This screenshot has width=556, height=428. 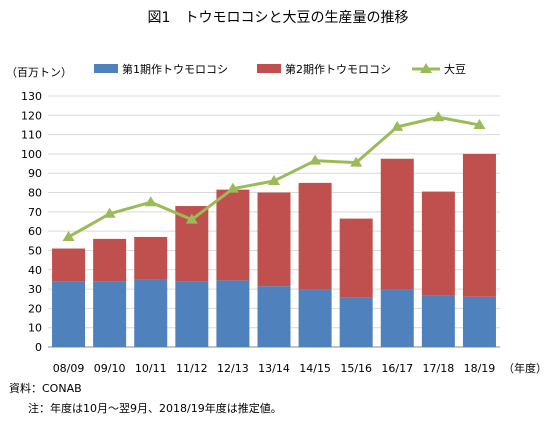 I want to click on y-tick-label: 10, so click(x=35, y=328).